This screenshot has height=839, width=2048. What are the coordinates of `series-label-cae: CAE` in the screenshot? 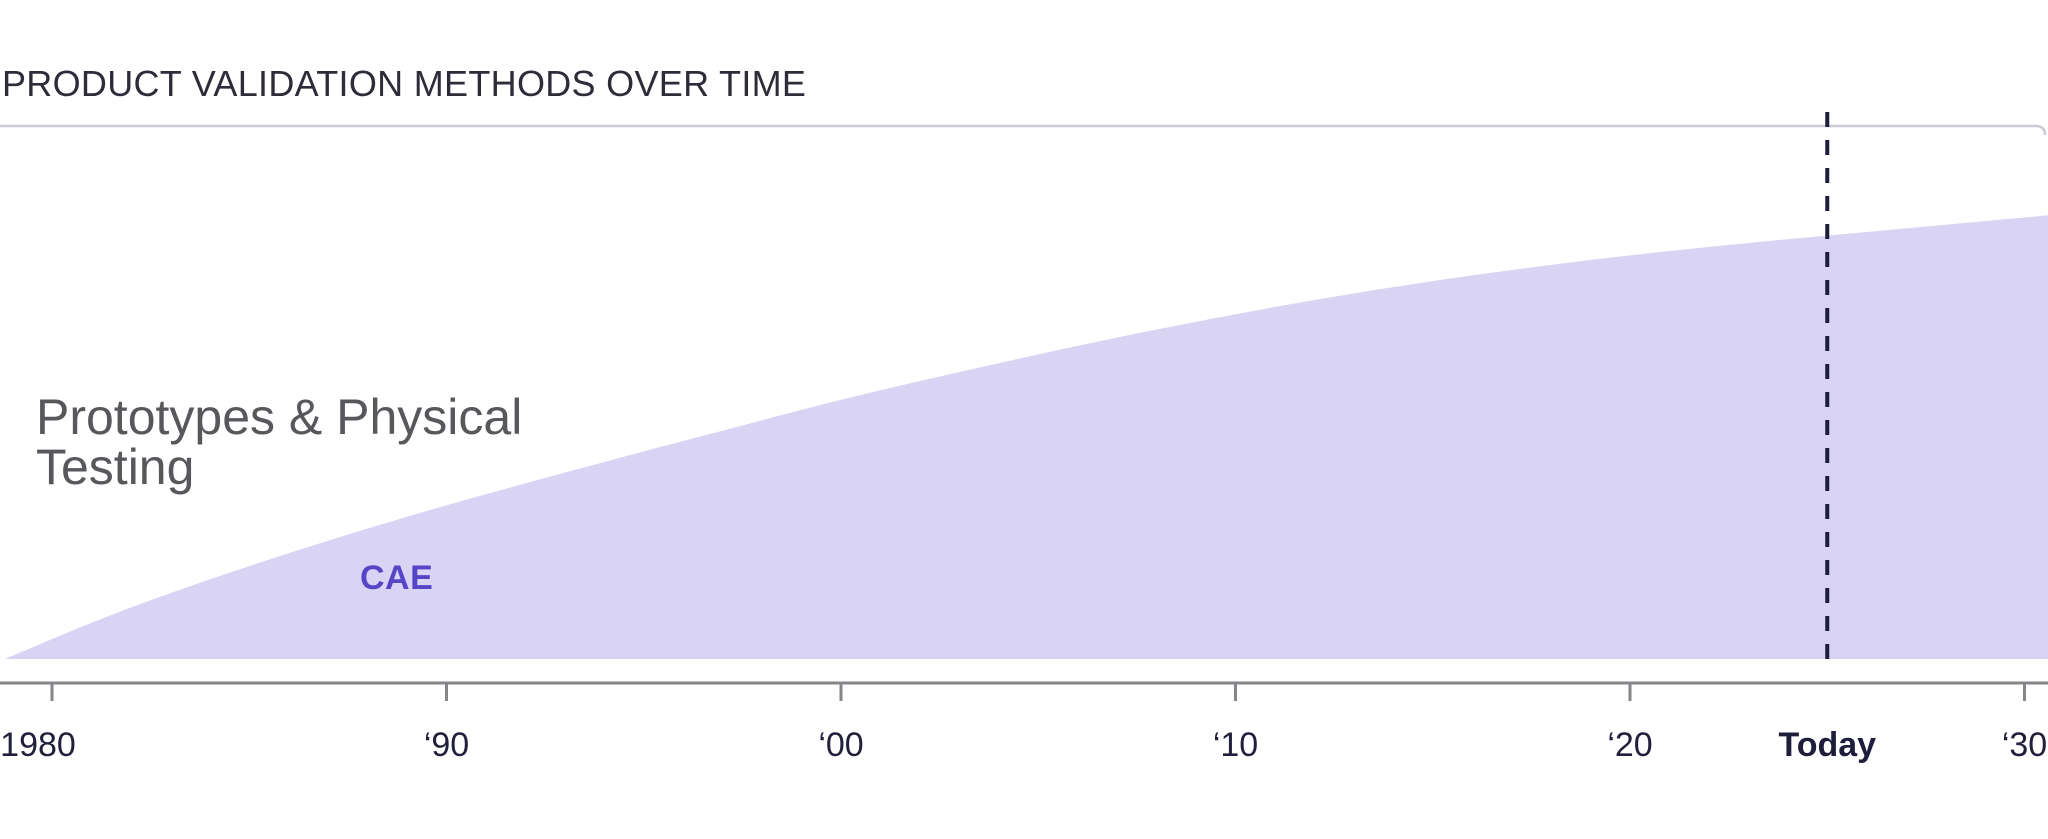 It's located at (397, 578).